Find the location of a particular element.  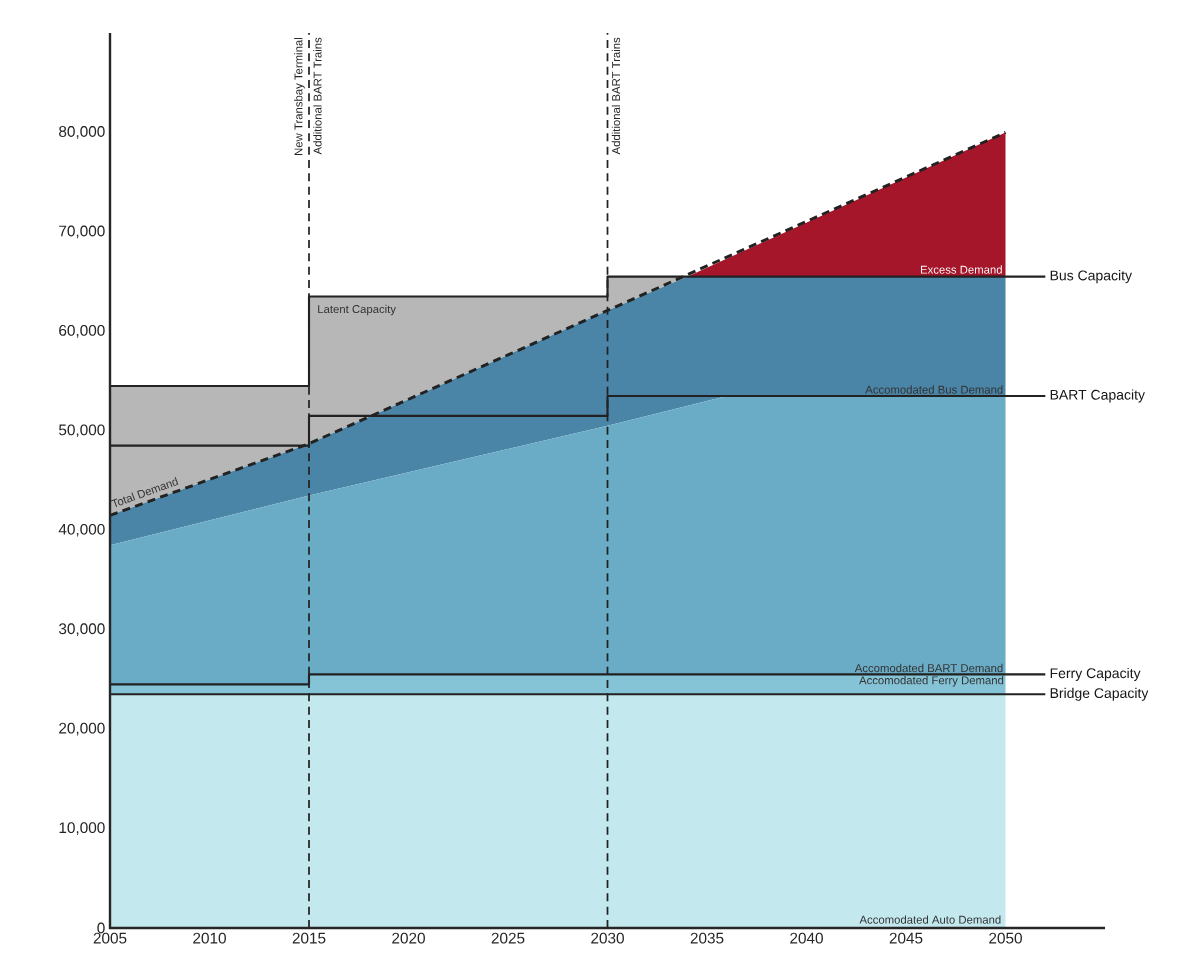

series-label: Accomodated BART Demand is located at coordinates (928, 668).